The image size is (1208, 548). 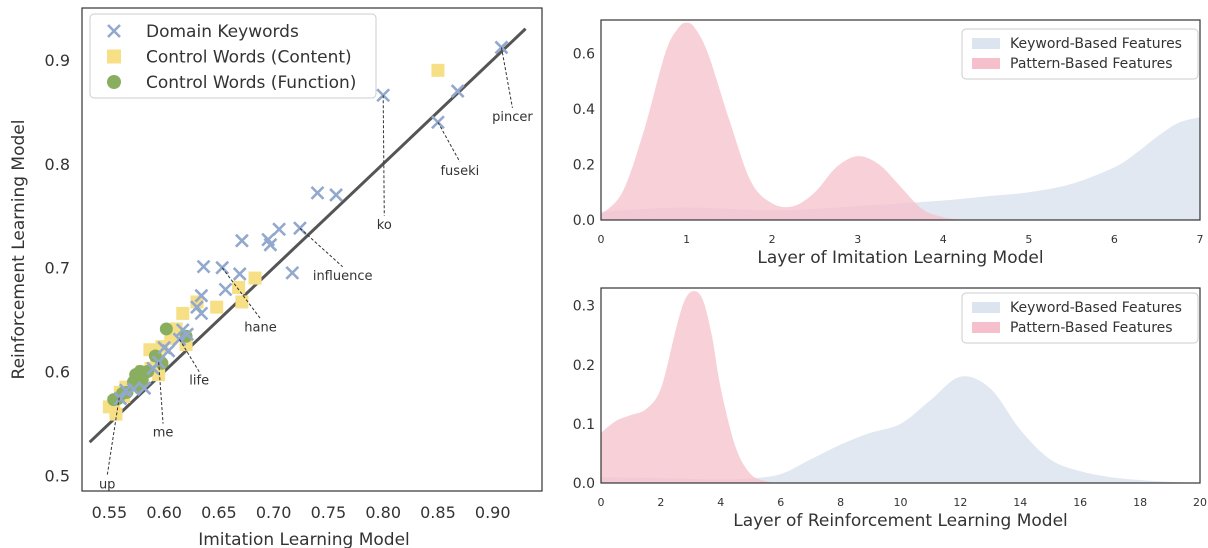 I want to click on annotation-label: me, so click(x=163, y=433).